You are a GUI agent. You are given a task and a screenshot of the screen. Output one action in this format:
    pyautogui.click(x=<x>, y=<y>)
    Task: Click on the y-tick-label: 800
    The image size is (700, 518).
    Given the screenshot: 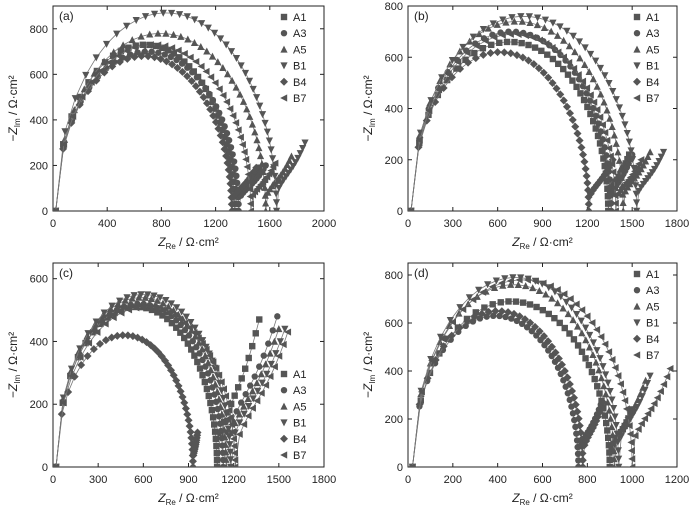 What is the action you would take?
    pyautogui.click(x=394, y=276)
    